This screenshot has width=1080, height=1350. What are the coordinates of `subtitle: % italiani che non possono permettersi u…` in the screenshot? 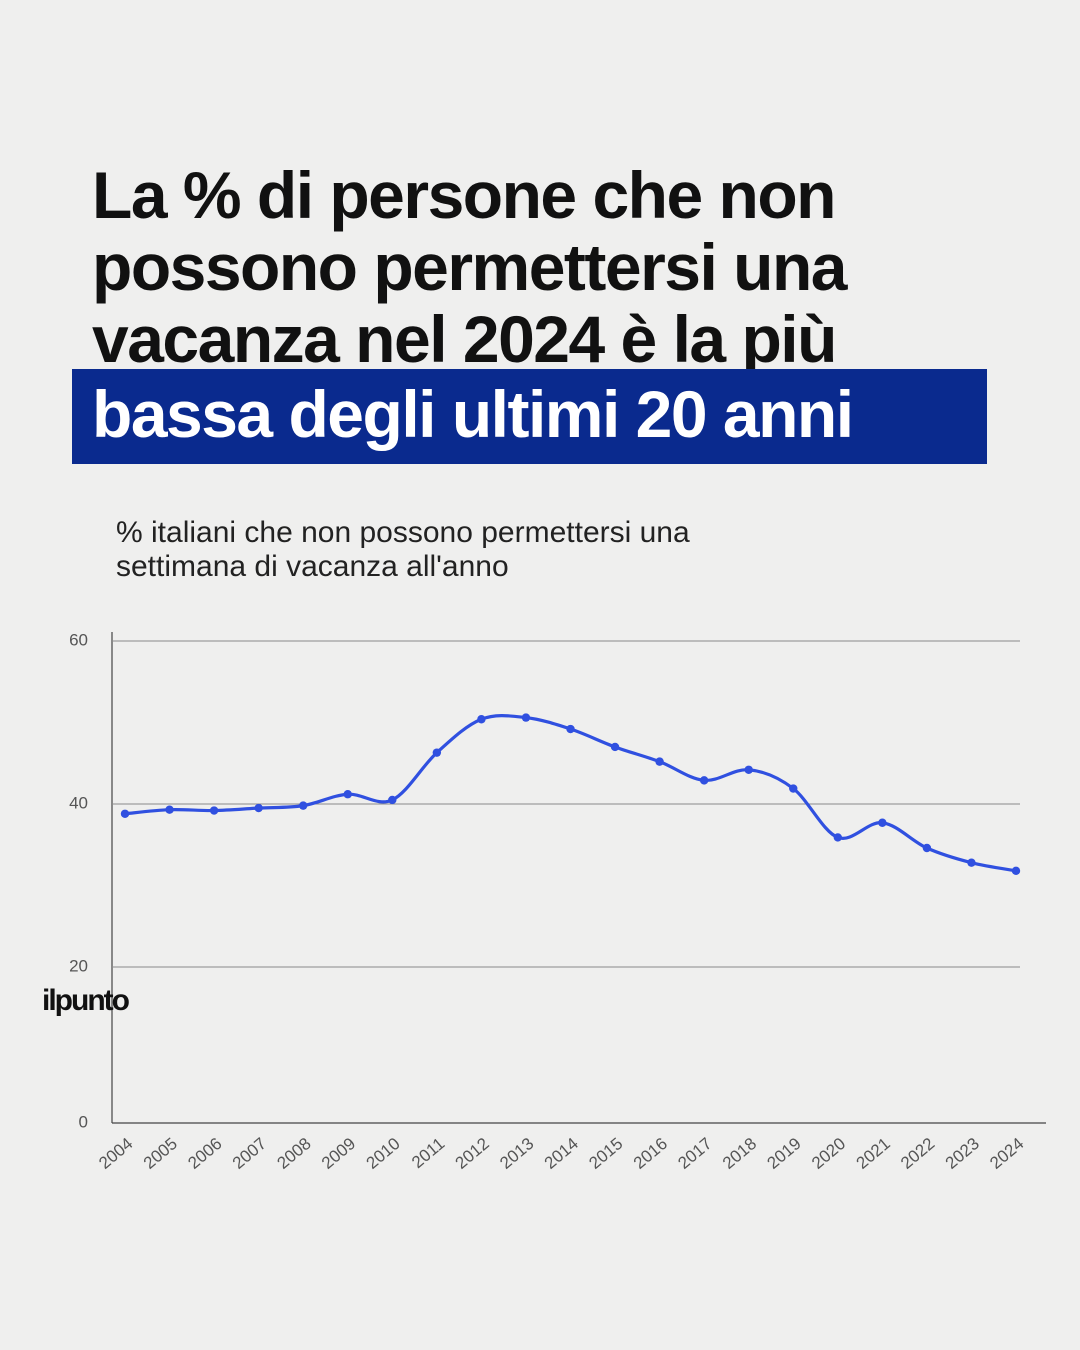 It's located at (403, 532).